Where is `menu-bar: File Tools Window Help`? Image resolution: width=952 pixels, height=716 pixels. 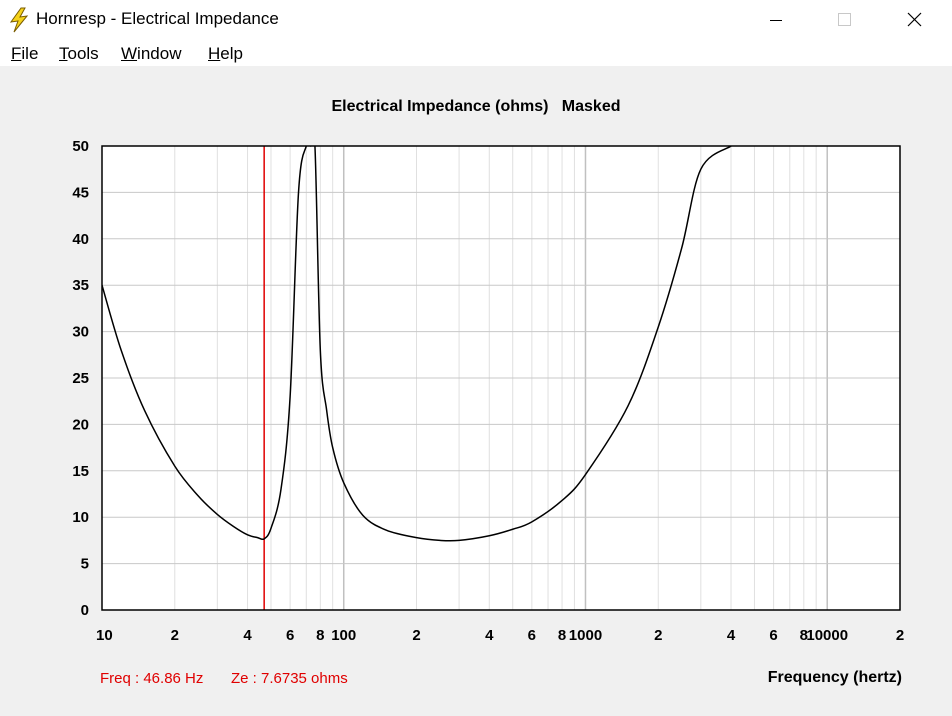 menu-bar: File Tools Window Help is located at coordinates (476, 53).